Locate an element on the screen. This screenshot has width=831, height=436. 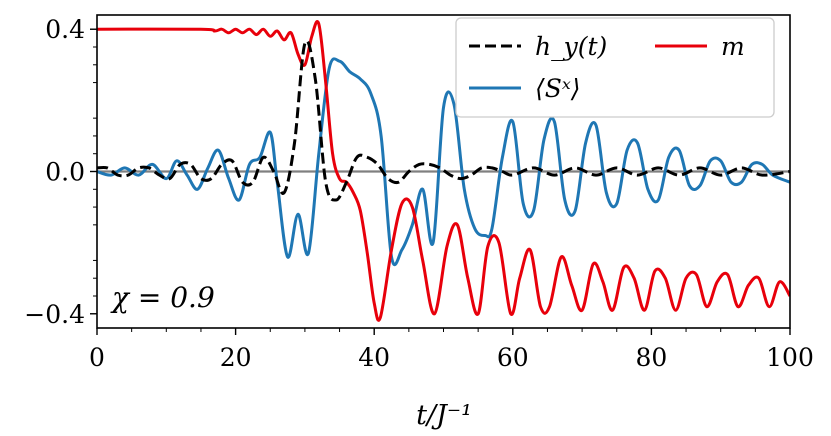
legend-label: m is located at coordinates (733, 46).